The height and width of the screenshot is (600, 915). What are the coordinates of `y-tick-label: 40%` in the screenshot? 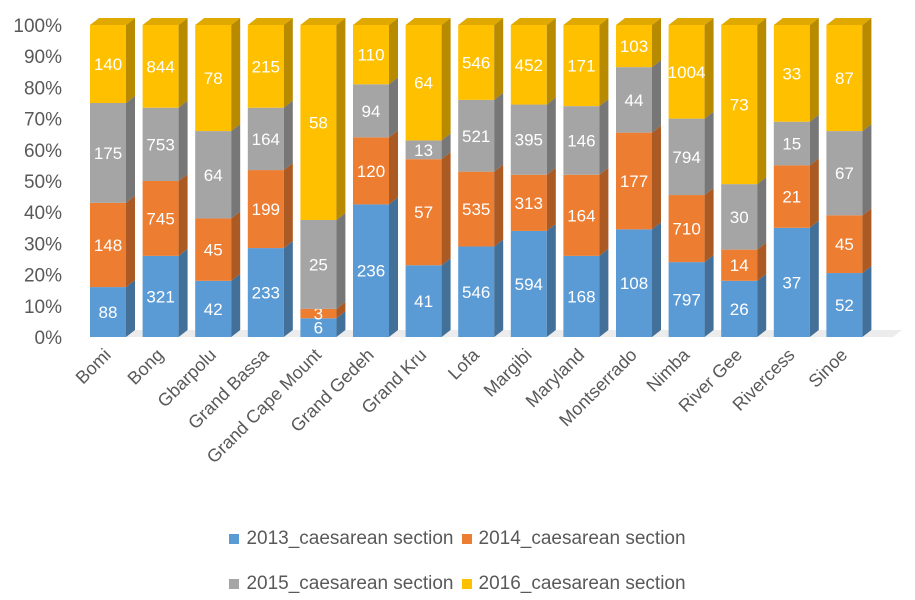 It's located at (43, 213).